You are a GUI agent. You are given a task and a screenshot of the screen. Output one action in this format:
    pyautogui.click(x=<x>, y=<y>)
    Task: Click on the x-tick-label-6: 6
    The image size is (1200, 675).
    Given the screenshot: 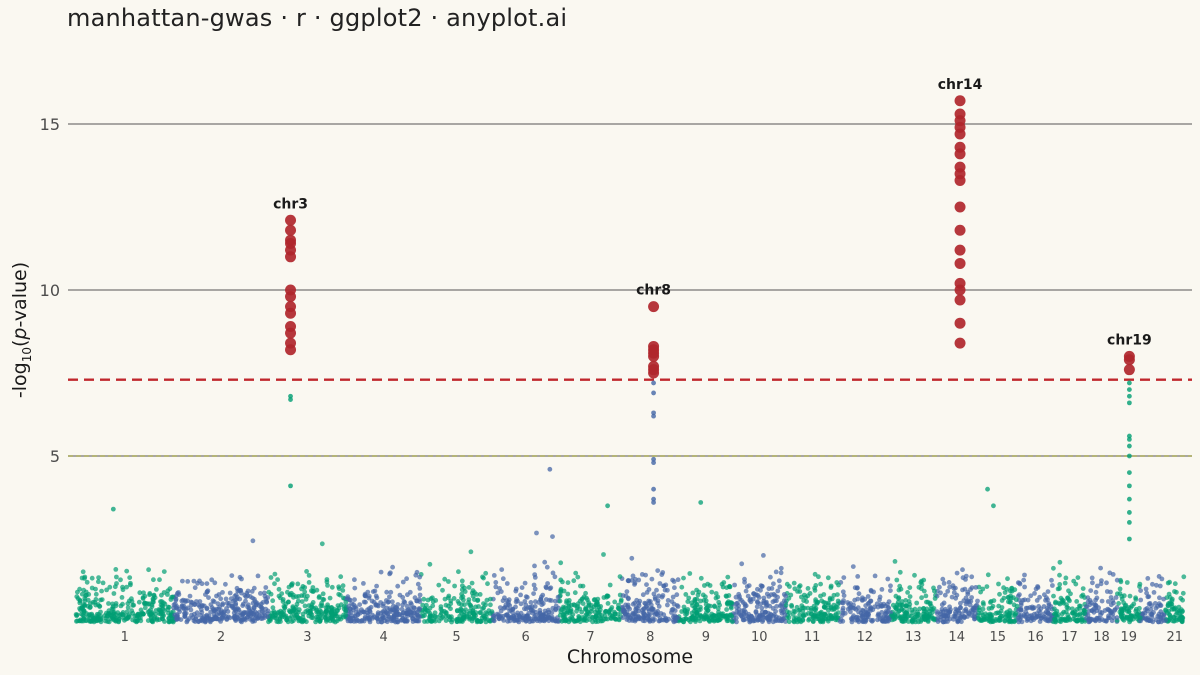 What is the action you would take?
    pyautogui.click(x=526, y=637)
    